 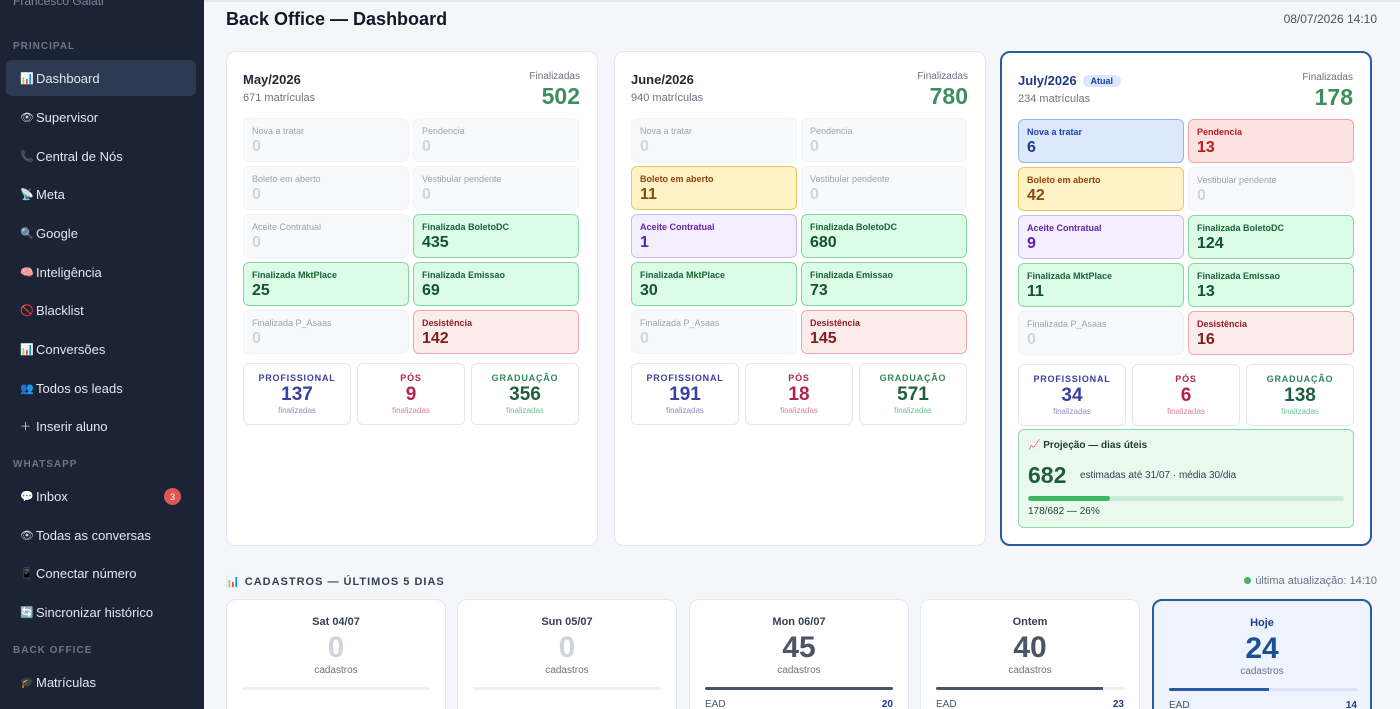 What do you see at coordinates (1186, 498) in the screenshot?
I see `projection-progress-bar` at bounding box center [1186, 498].